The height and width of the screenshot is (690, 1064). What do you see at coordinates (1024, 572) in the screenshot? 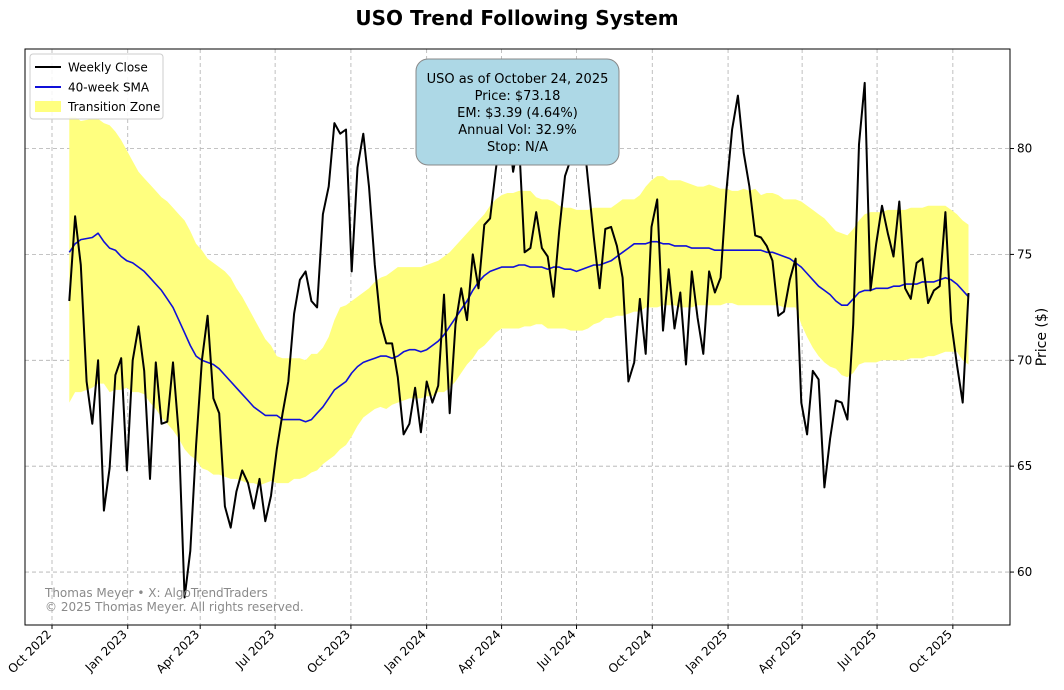
I see `y-tick-label-60: 60` at bounding box center [1024, 572].